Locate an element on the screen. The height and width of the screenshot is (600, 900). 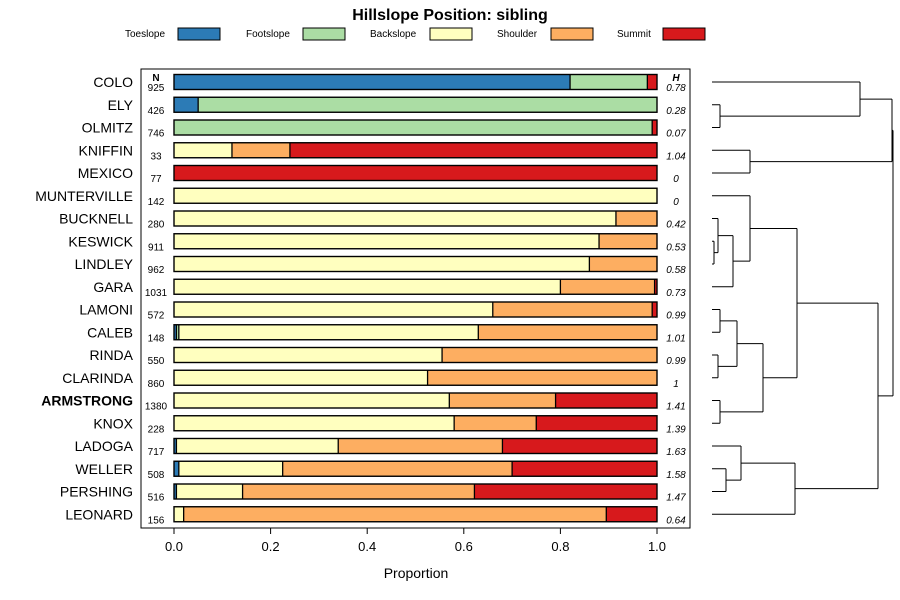
h-value-ely: 0.28 is located at coordinates (676, 111).